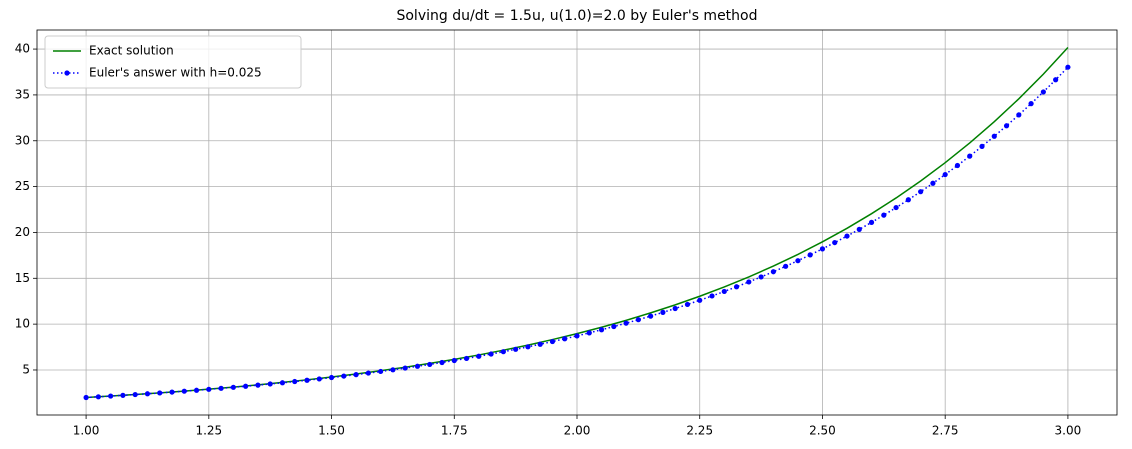  Describe the element at coordinates (26, 369) in the screenshot. I see `y-tick-label: 5` at that location.